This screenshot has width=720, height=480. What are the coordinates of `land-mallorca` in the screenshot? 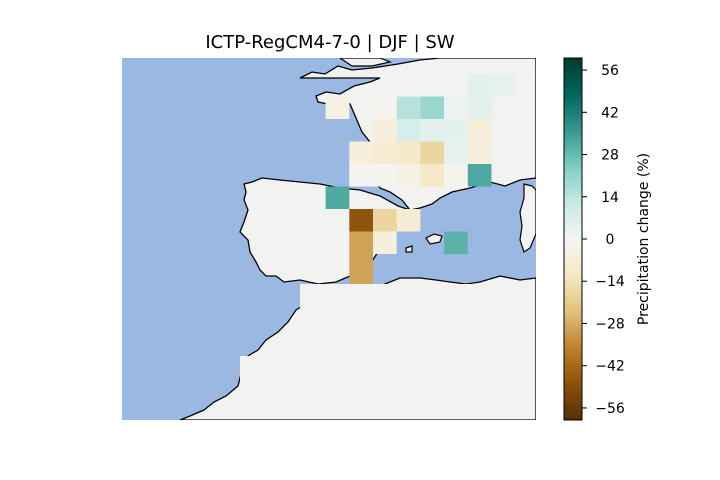 It's located at (434, 239).